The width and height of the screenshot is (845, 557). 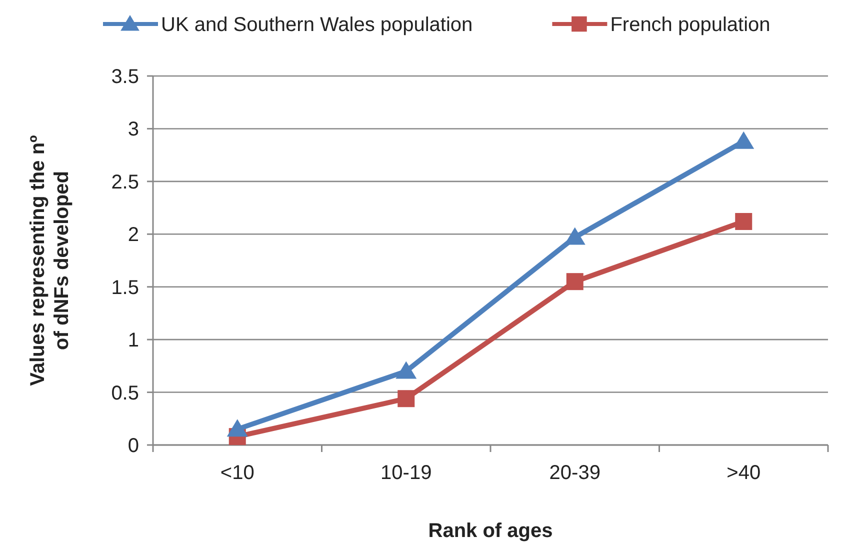 I want to click on y-tick-label: 1.5, so click(x=125, y=287).